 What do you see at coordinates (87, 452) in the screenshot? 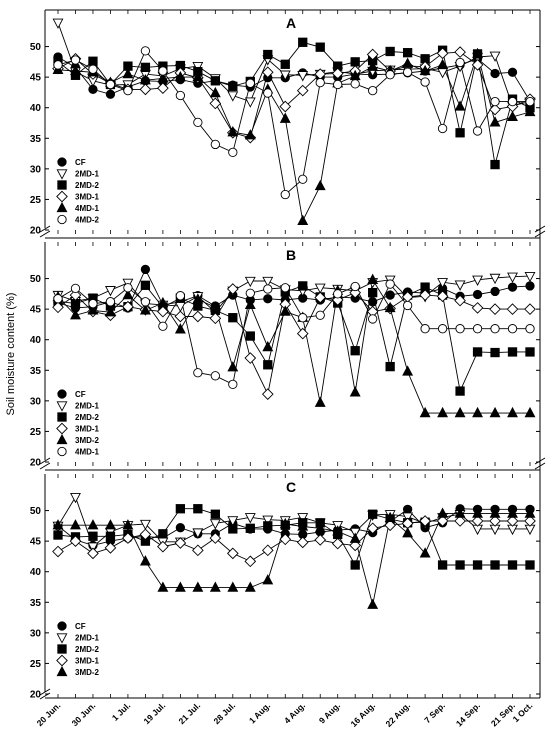
I see `legend-label: 4MD-1` at bounding box center [87, 452].